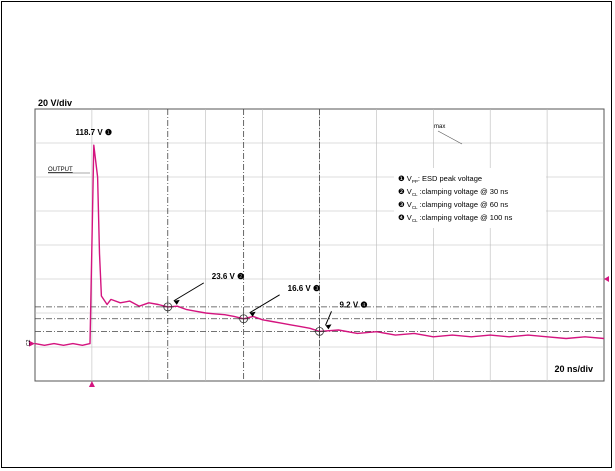  Describe the element at coordinates (29, 342) in the screenshot. I see `ground-label: C2` at that location.